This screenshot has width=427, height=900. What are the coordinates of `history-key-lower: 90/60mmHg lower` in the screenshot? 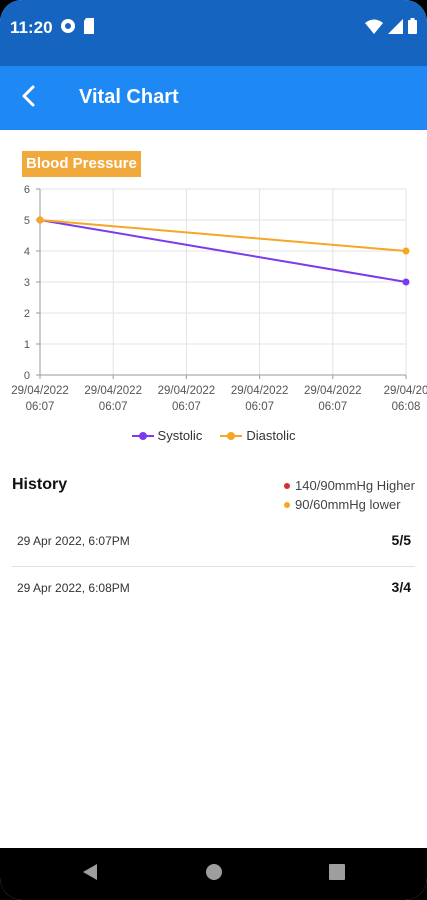 It's located at (349, 504).